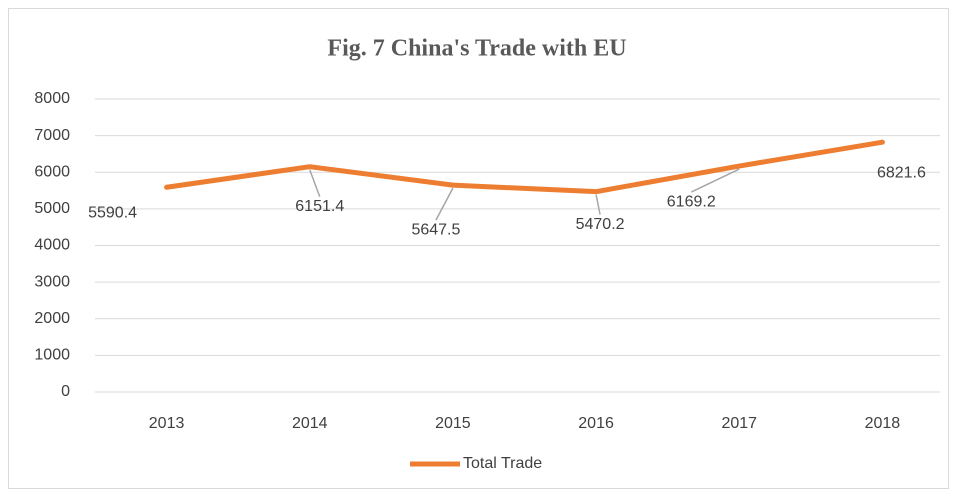 The image size is (955, 492). I want to click on x-tick-label: 2017, so click(739, 423).